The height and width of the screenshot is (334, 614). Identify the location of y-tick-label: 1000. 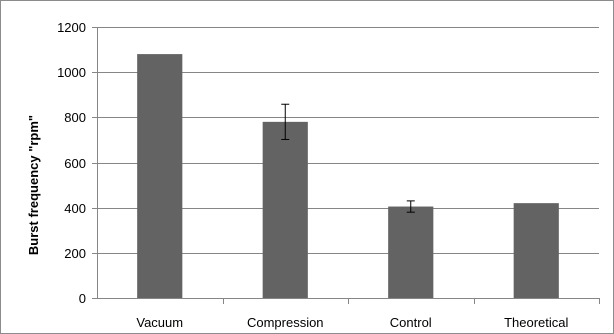
(71, 72).